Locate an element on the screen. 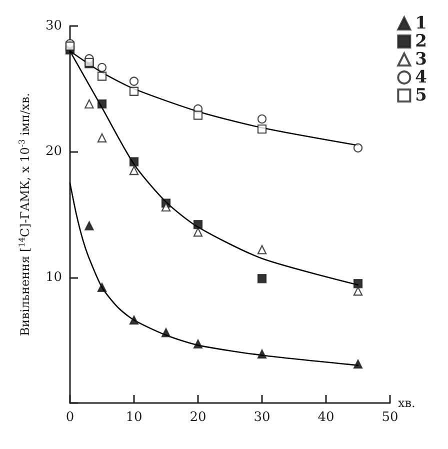 This screenshot has width=448, height=449. x-tick-label: 0 is located at coordinates (70, 417).